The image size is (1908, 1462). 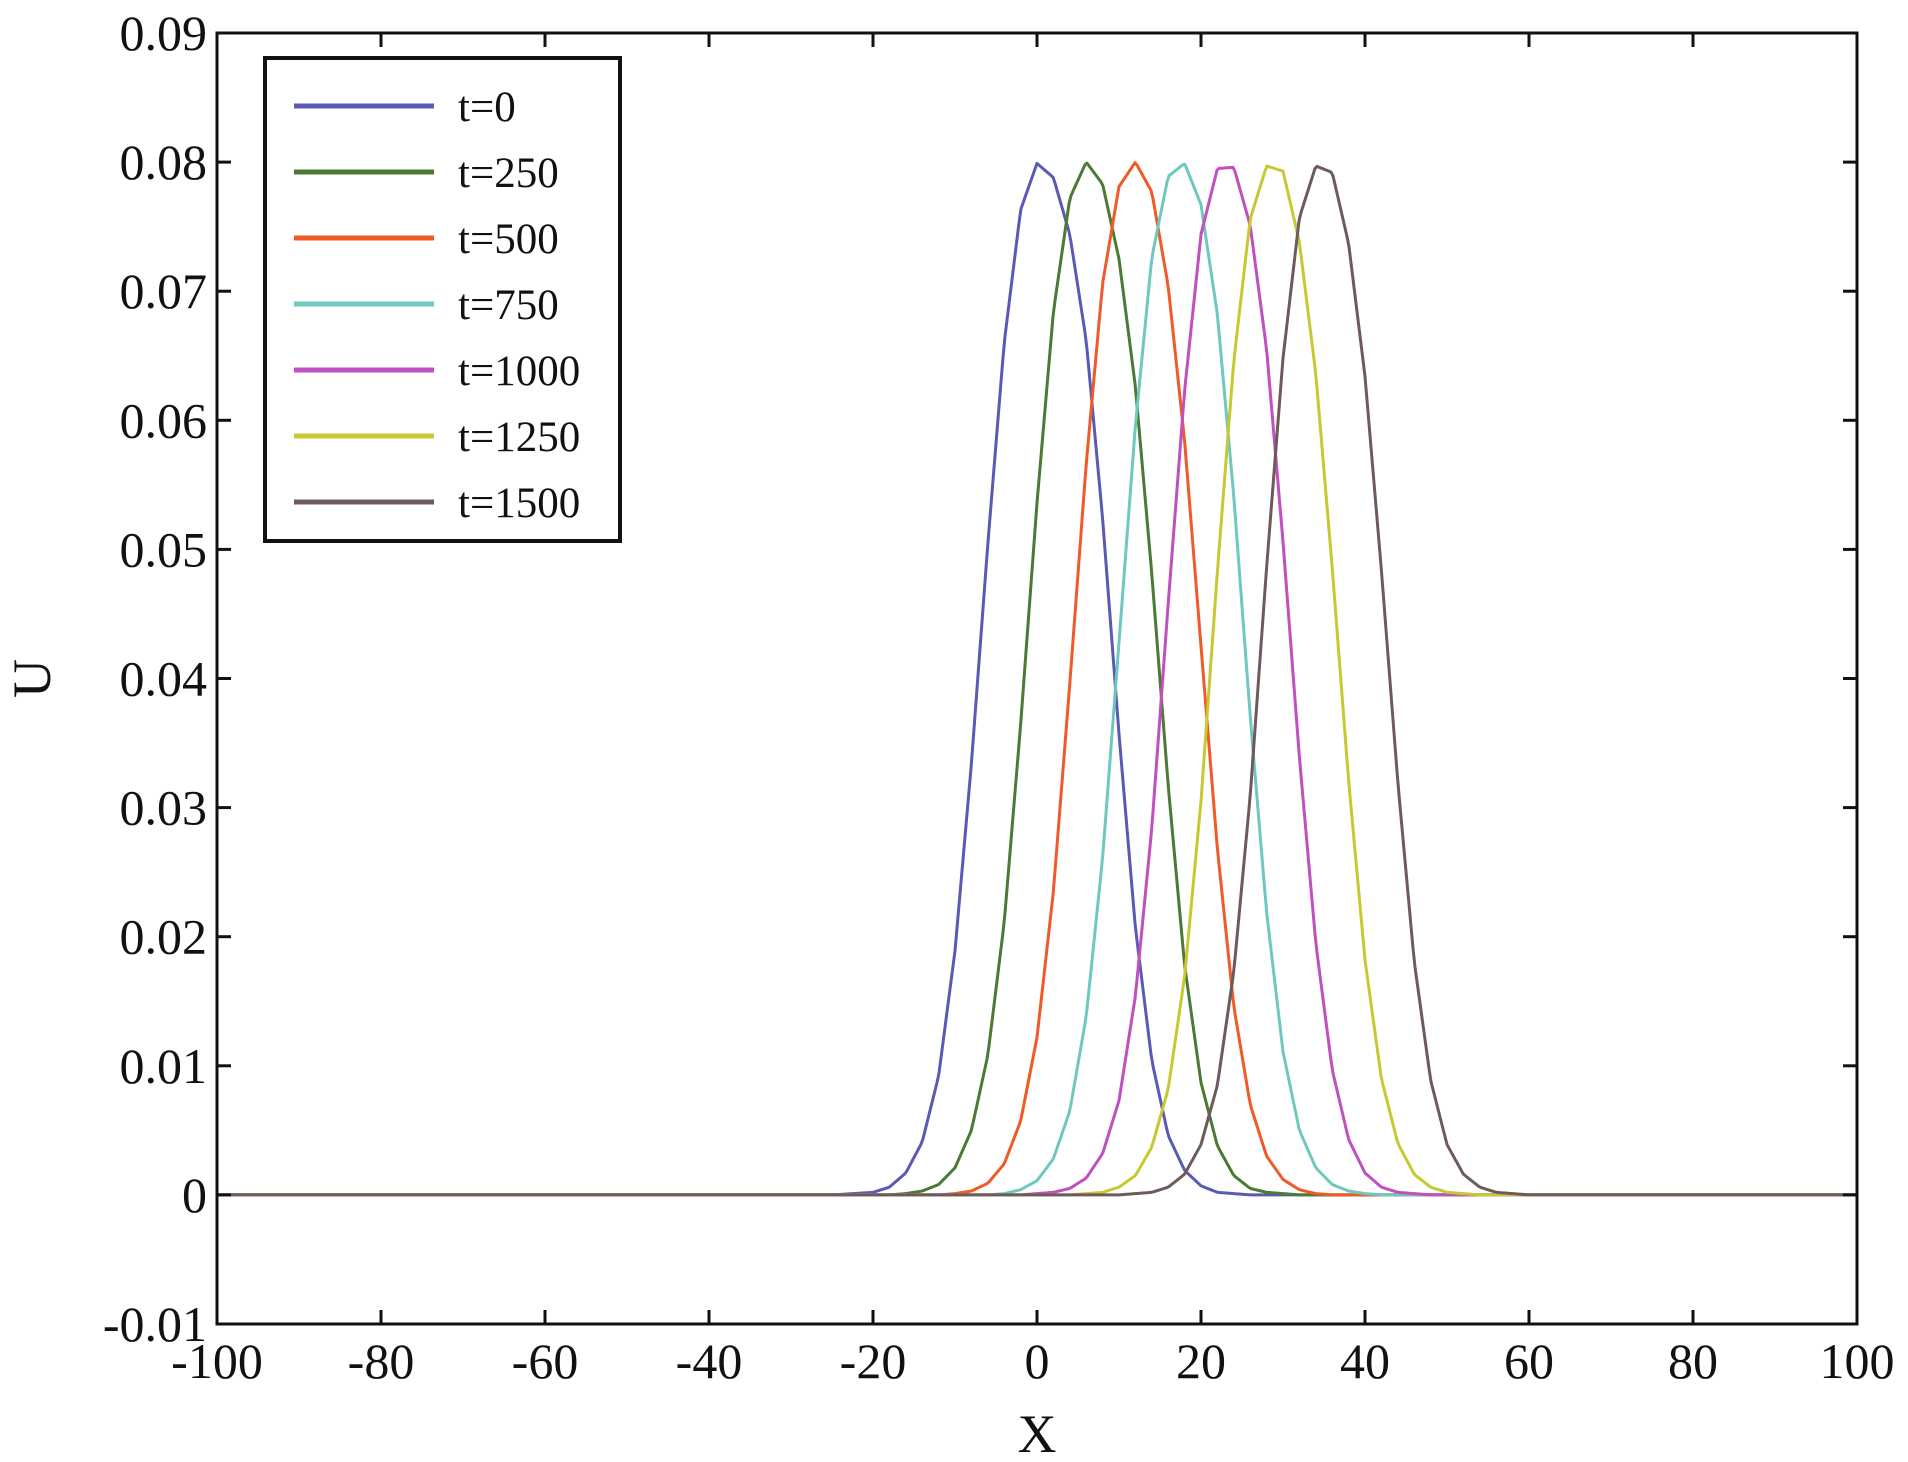 I want to click on x-tick-label: 20, so click(x=1201, y=1361).